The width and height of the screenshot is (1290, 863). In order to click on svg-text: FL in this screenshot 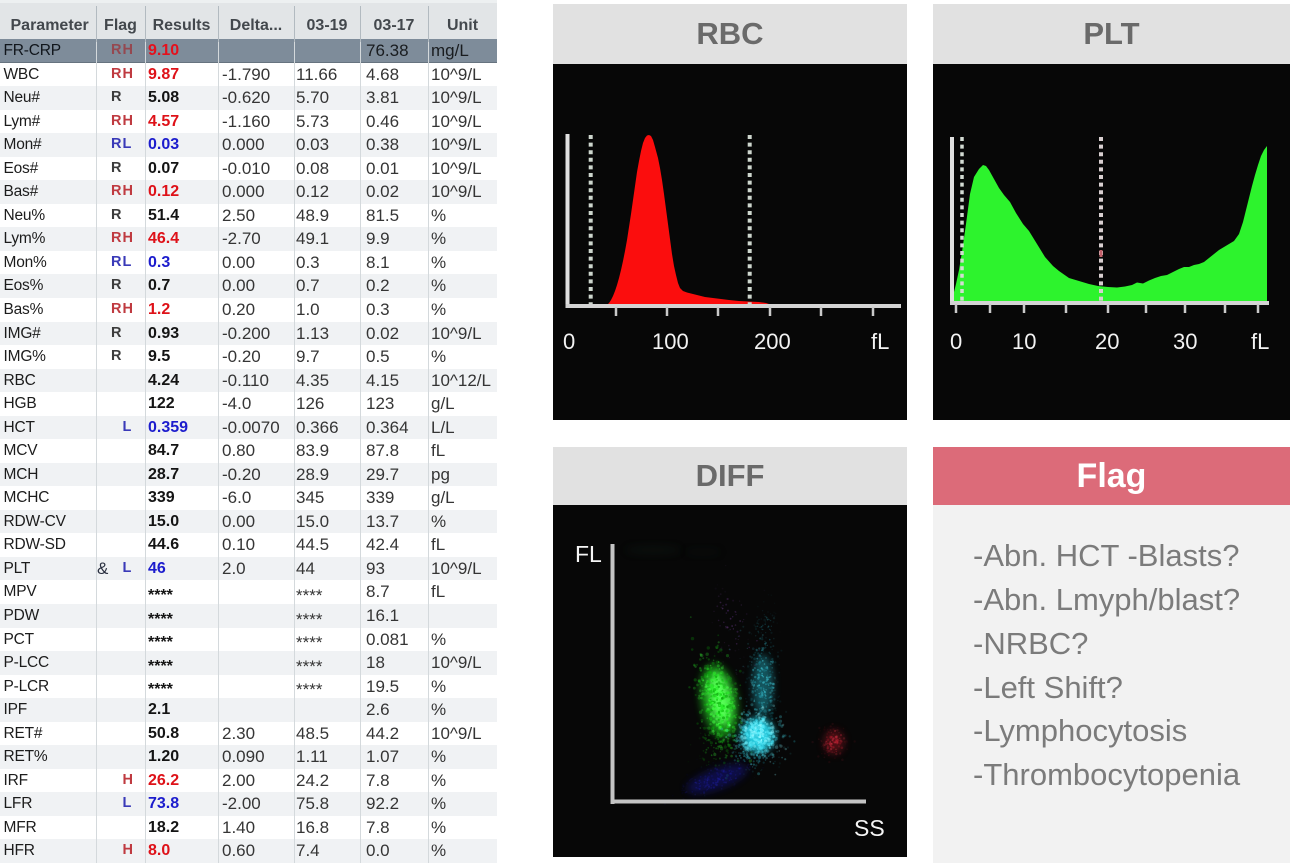, I will do `click(588, 554)`.